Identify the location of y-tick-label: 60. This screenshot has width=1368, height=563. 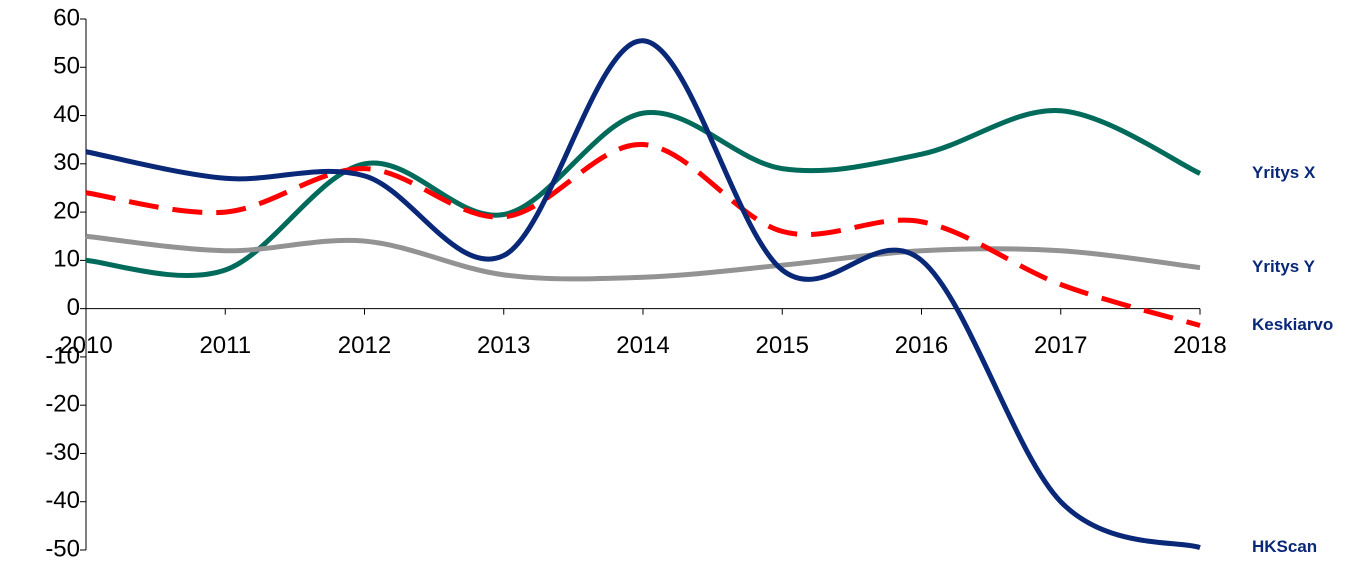
(66, 17).